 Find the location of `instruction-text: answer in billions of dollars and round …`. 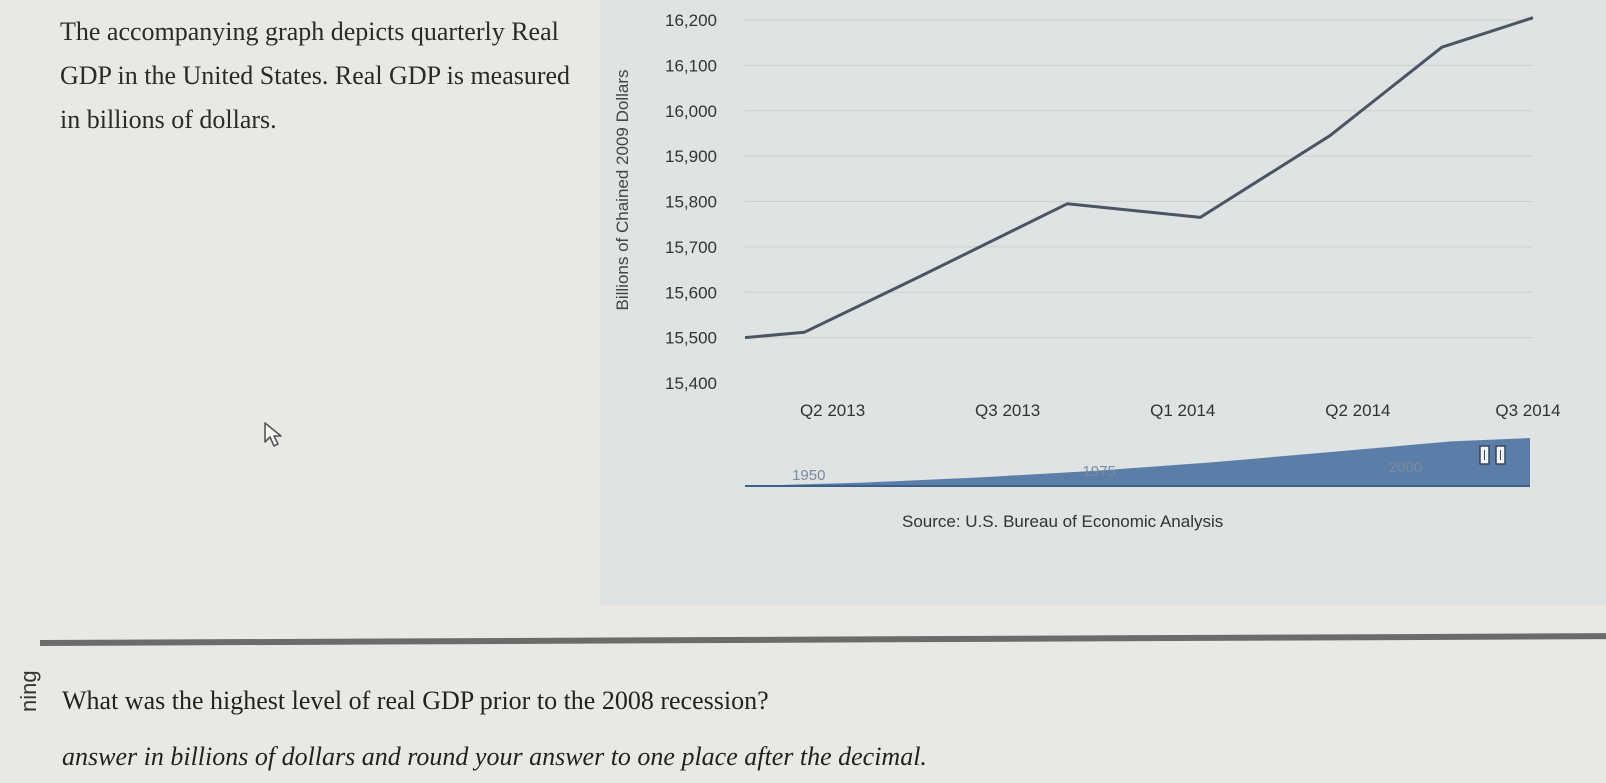

instruction-text: answer in billions of dollars and round … is located at coordinates (494, 756).